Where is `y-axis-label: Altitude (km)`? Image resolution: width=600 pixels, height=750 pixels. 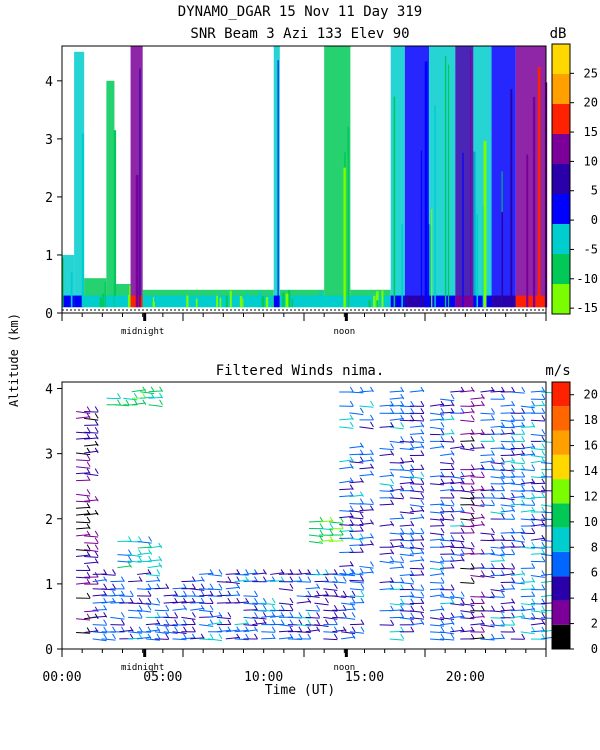
y-axis-label: Altitude (km) is located at coordinates (14, 360).